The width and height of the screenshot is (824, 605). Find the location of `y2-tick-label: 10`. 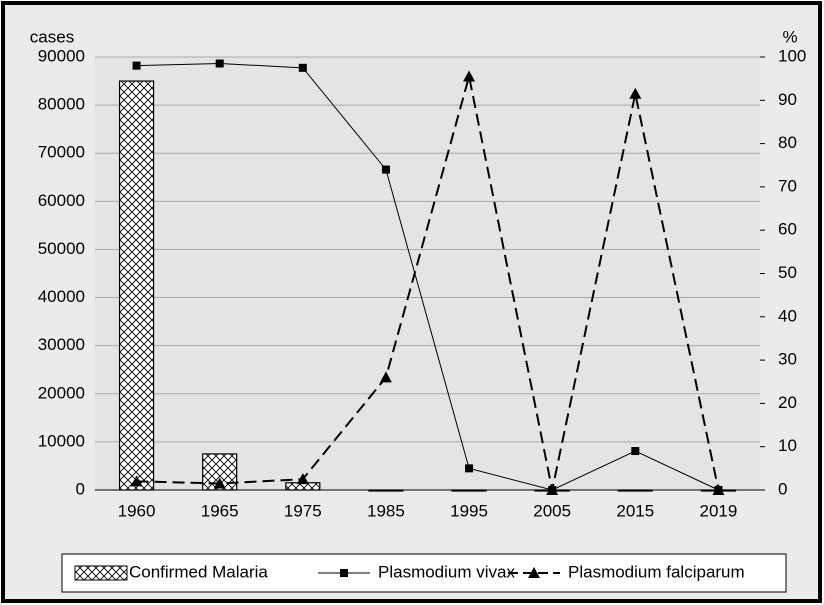

y2-tick-label: 10 is located at coordinates (787, 445).